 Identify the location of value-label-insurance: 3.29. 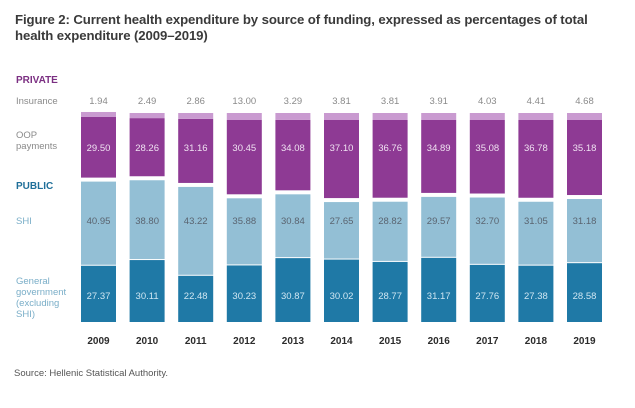
(293, 101).